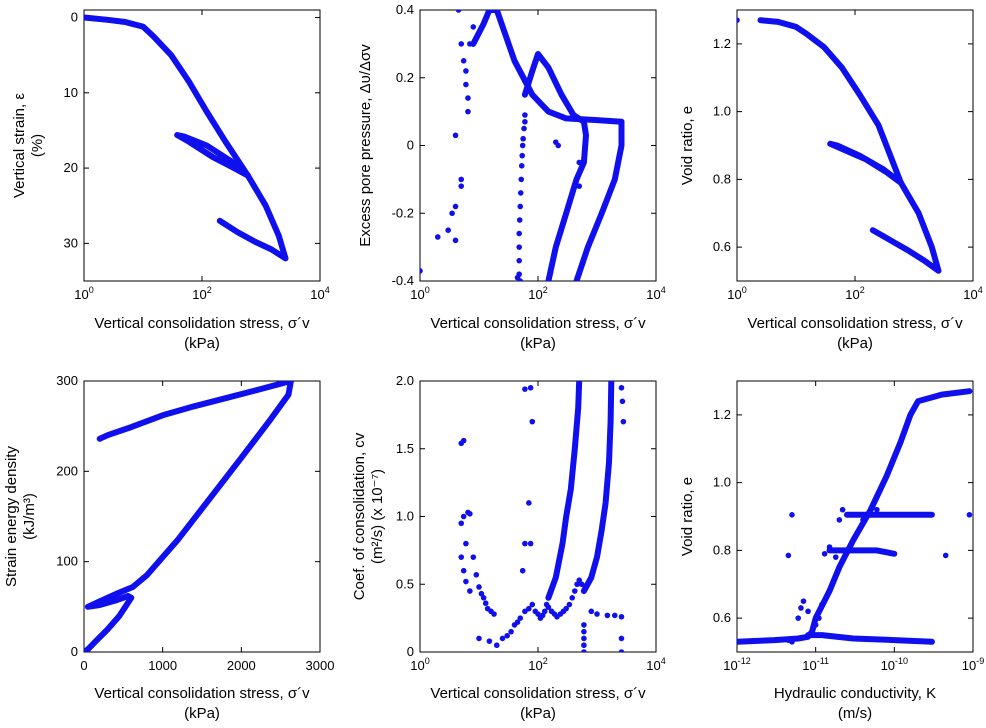 Image resolution: width=986 pixels, height=728 pixels. Describe the element at coordinates (83, 665) in the screenshot. I see `x-tick-label: 0` at that location.